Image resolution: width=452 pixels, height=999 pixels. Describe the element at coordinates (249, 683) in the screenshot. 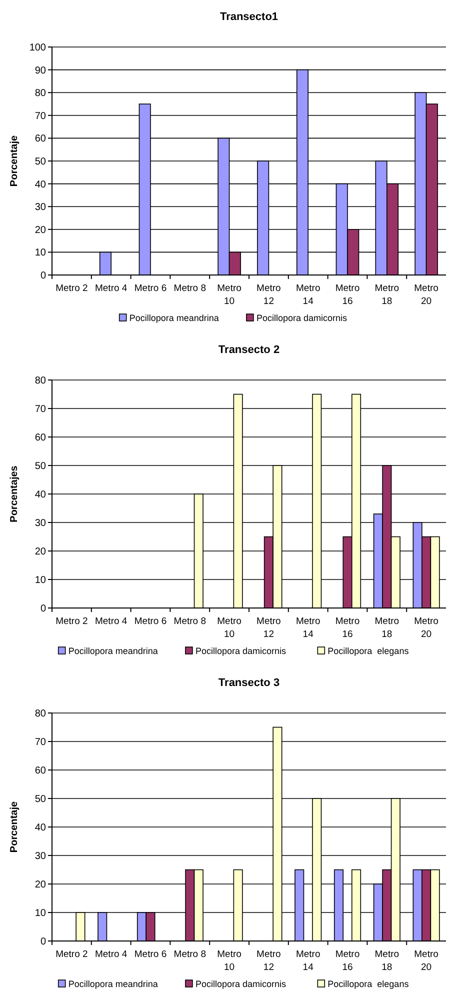

I see `chart-title: Transecto 3` at that location.